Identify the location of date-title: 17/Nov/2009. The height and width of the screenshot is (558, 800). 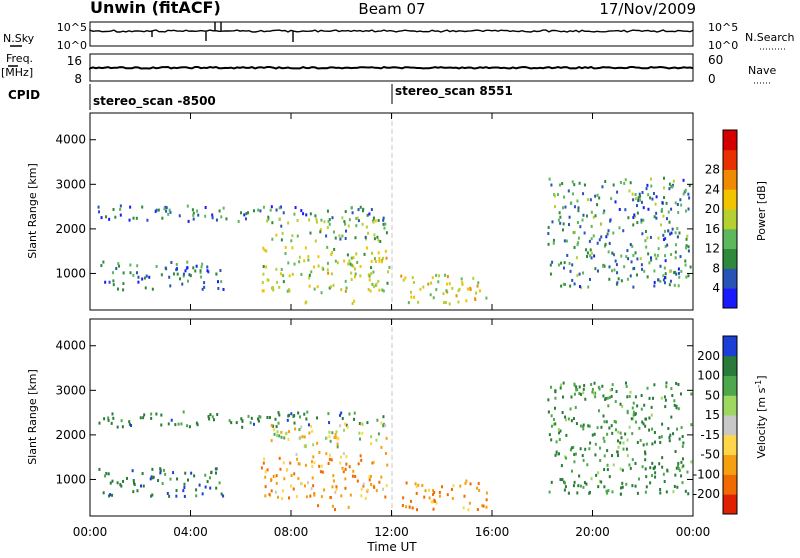
(647, 9).